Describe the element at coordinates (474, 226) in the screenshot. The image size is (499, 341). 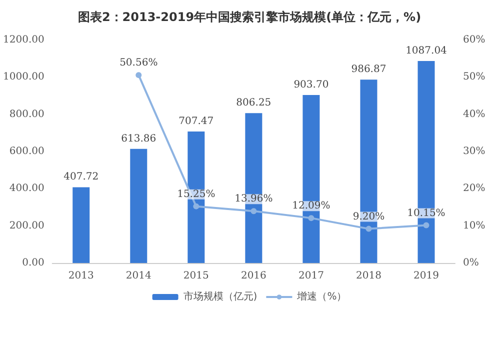
I see `y2-tick-label: 10%` at that location.